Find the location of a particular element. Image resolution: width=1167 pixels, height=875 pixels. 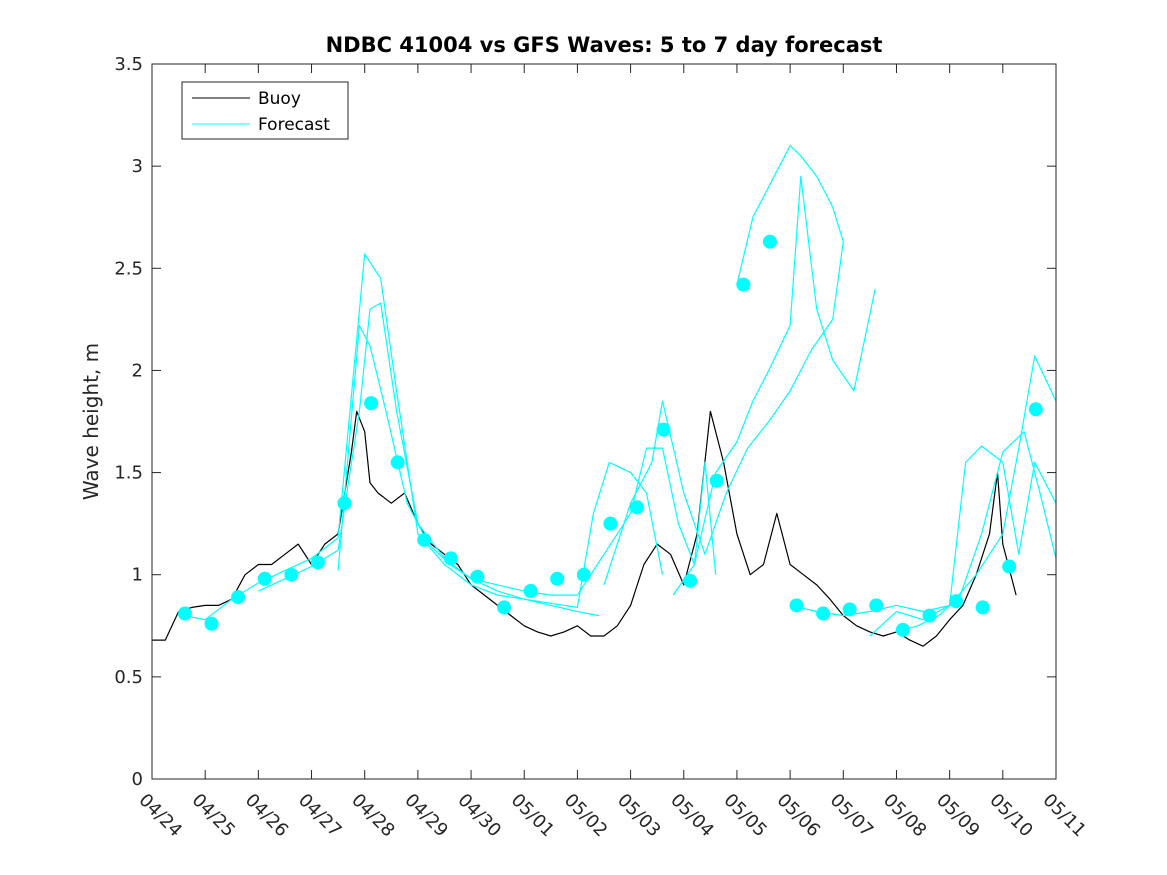

y-tick-label: 2.5 is located at coordinates (128, 268).